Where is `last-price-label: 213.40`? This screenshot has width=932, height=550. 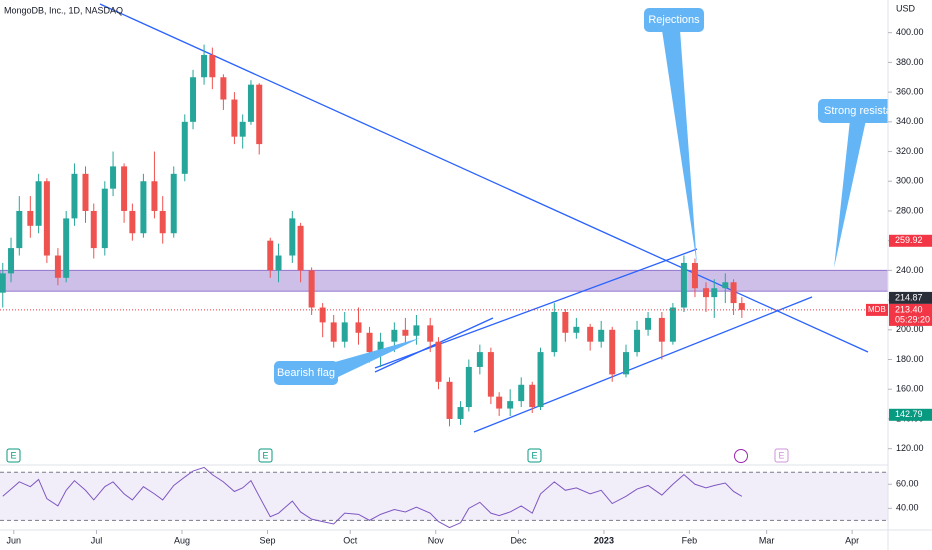 last-price-label: 213.40 is located at coordinates (909, 309).